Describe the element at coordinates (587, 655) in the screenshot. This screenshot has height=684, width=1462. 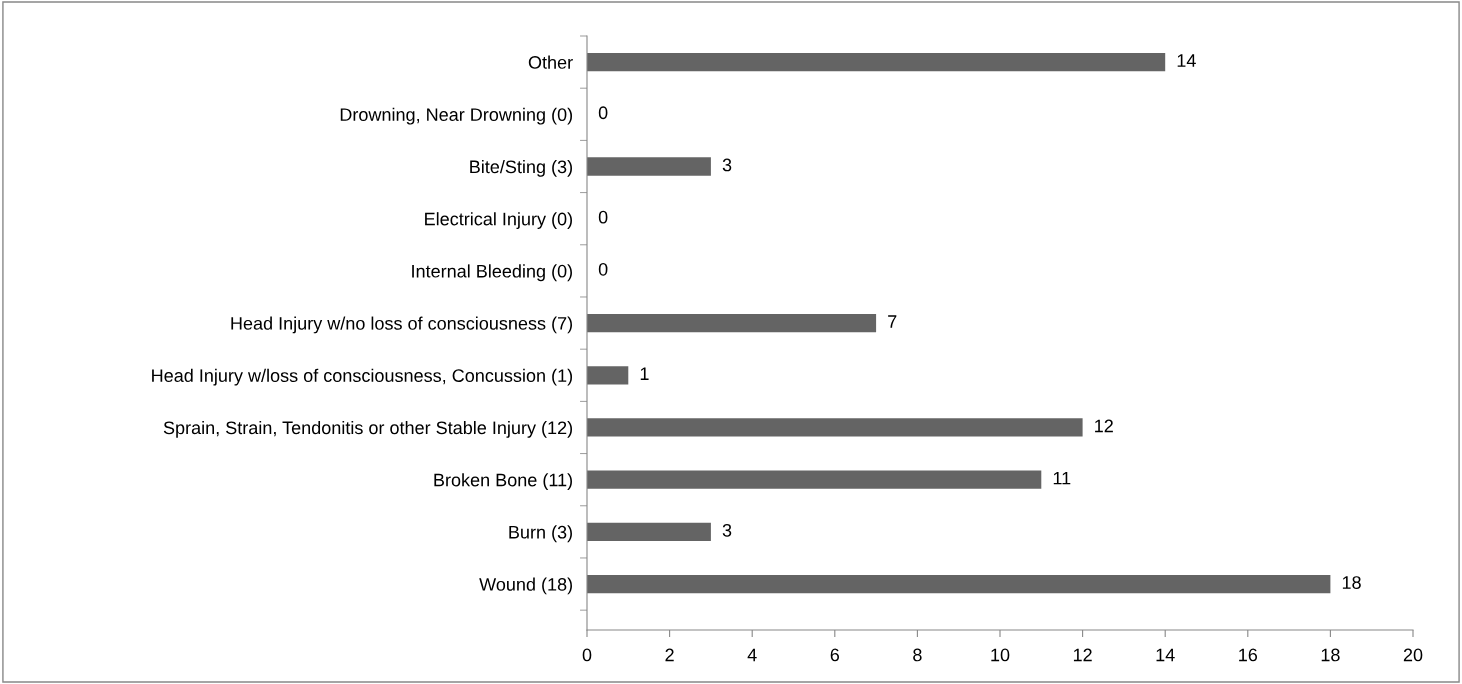
I see `x-tick-label: 0` at that location.